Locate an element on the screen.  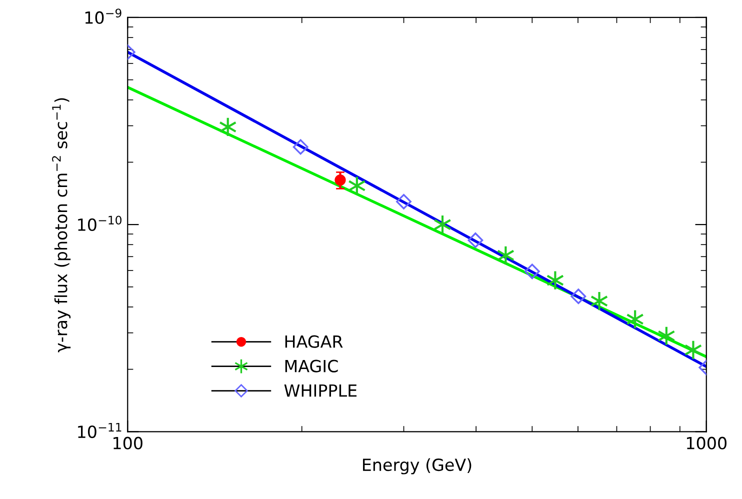
x-axis-title: Energy (GeV) is located at coordinates (417, 466).